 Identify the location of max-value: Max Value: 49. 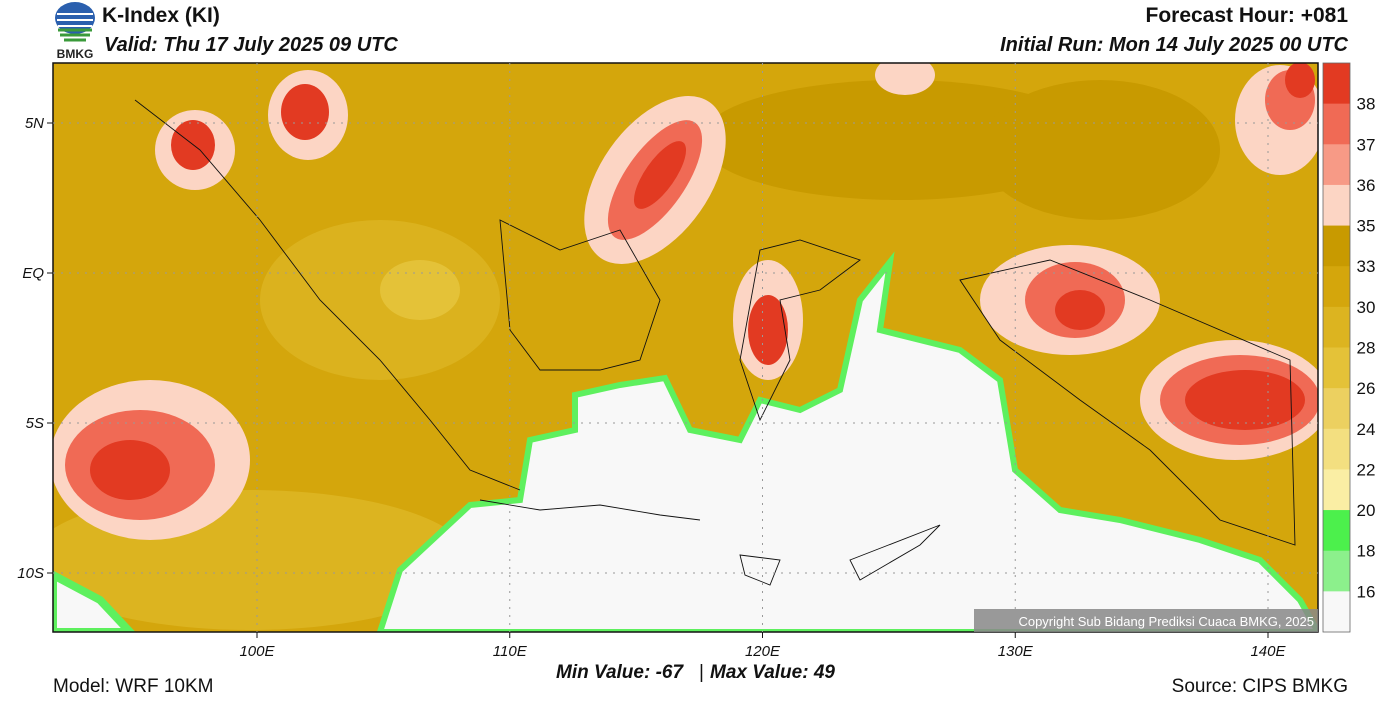
(772, 672).